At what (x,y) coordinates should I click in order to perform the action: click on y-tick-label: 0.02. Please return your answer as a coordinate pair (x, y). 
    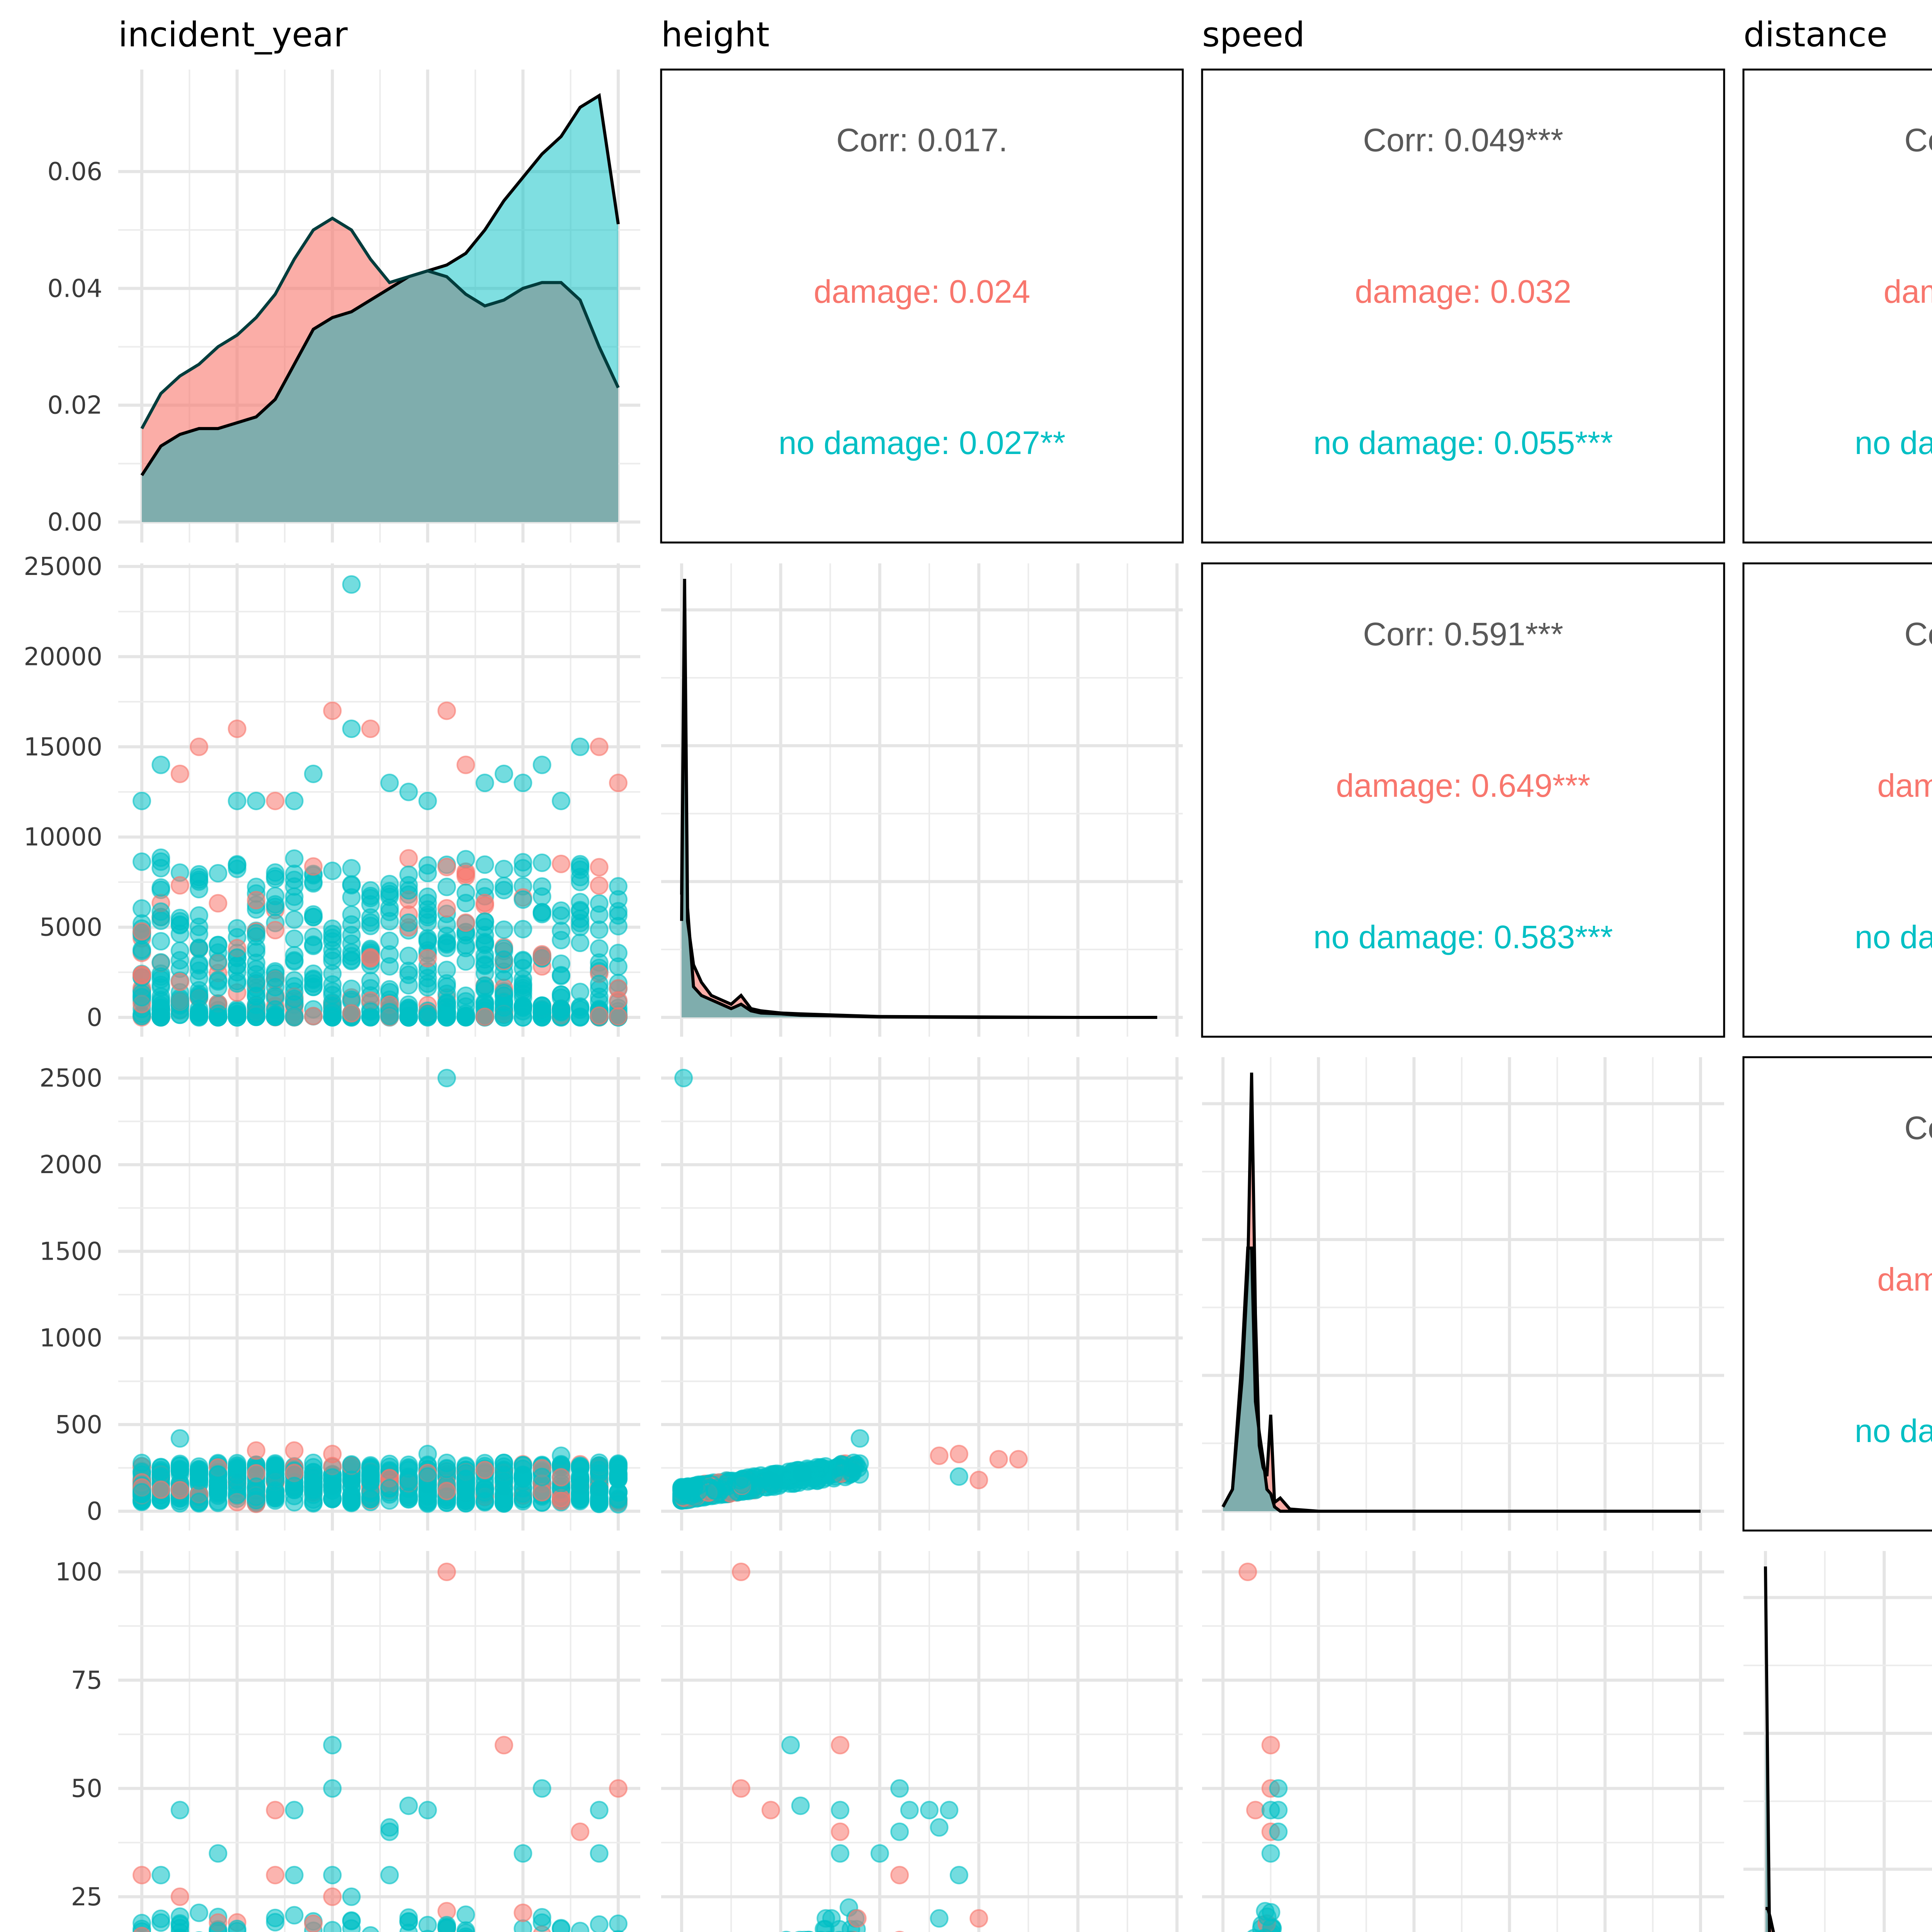
    Looking at the image, I should click on (75, 406).